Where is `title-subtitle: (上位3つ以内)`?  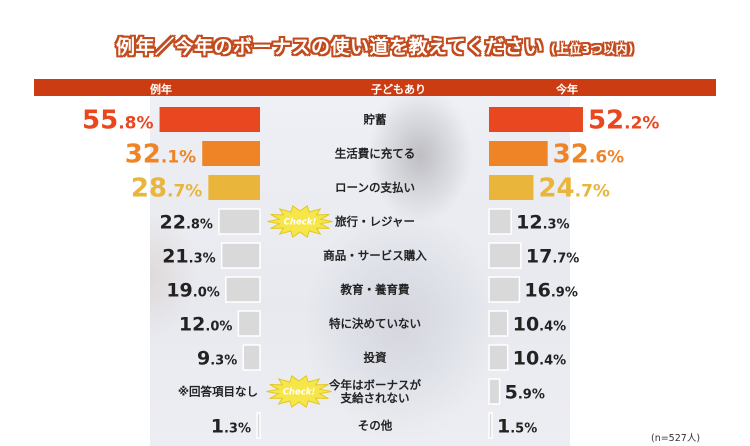 title-subtitle: (上位3つ以内) is located at coordinates (592, 49).